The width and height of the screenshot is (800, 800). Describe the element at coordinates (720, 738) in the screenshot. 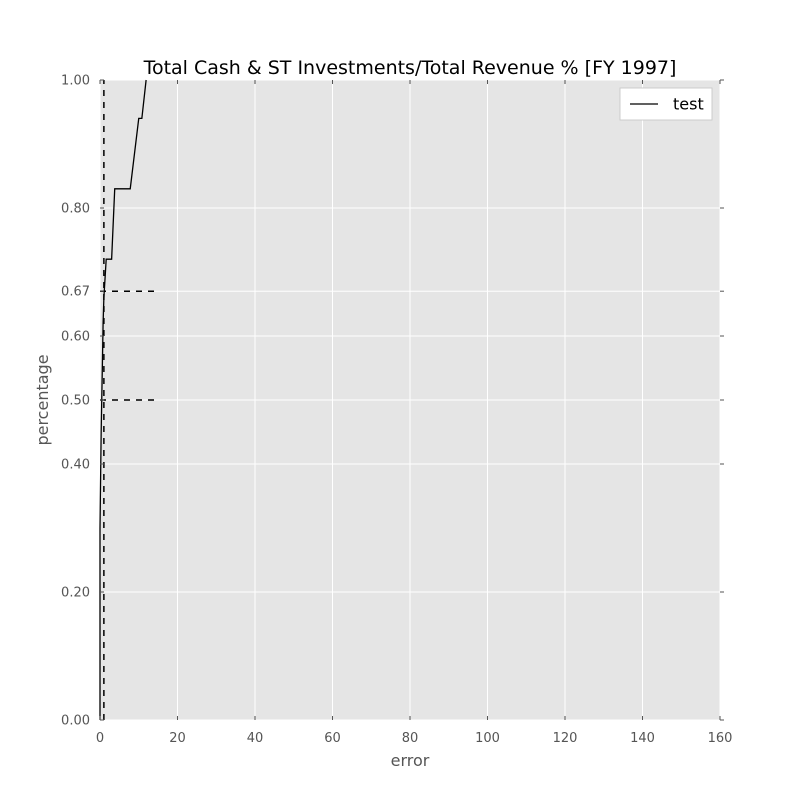

I see `x-tick-label: 160` at that location.